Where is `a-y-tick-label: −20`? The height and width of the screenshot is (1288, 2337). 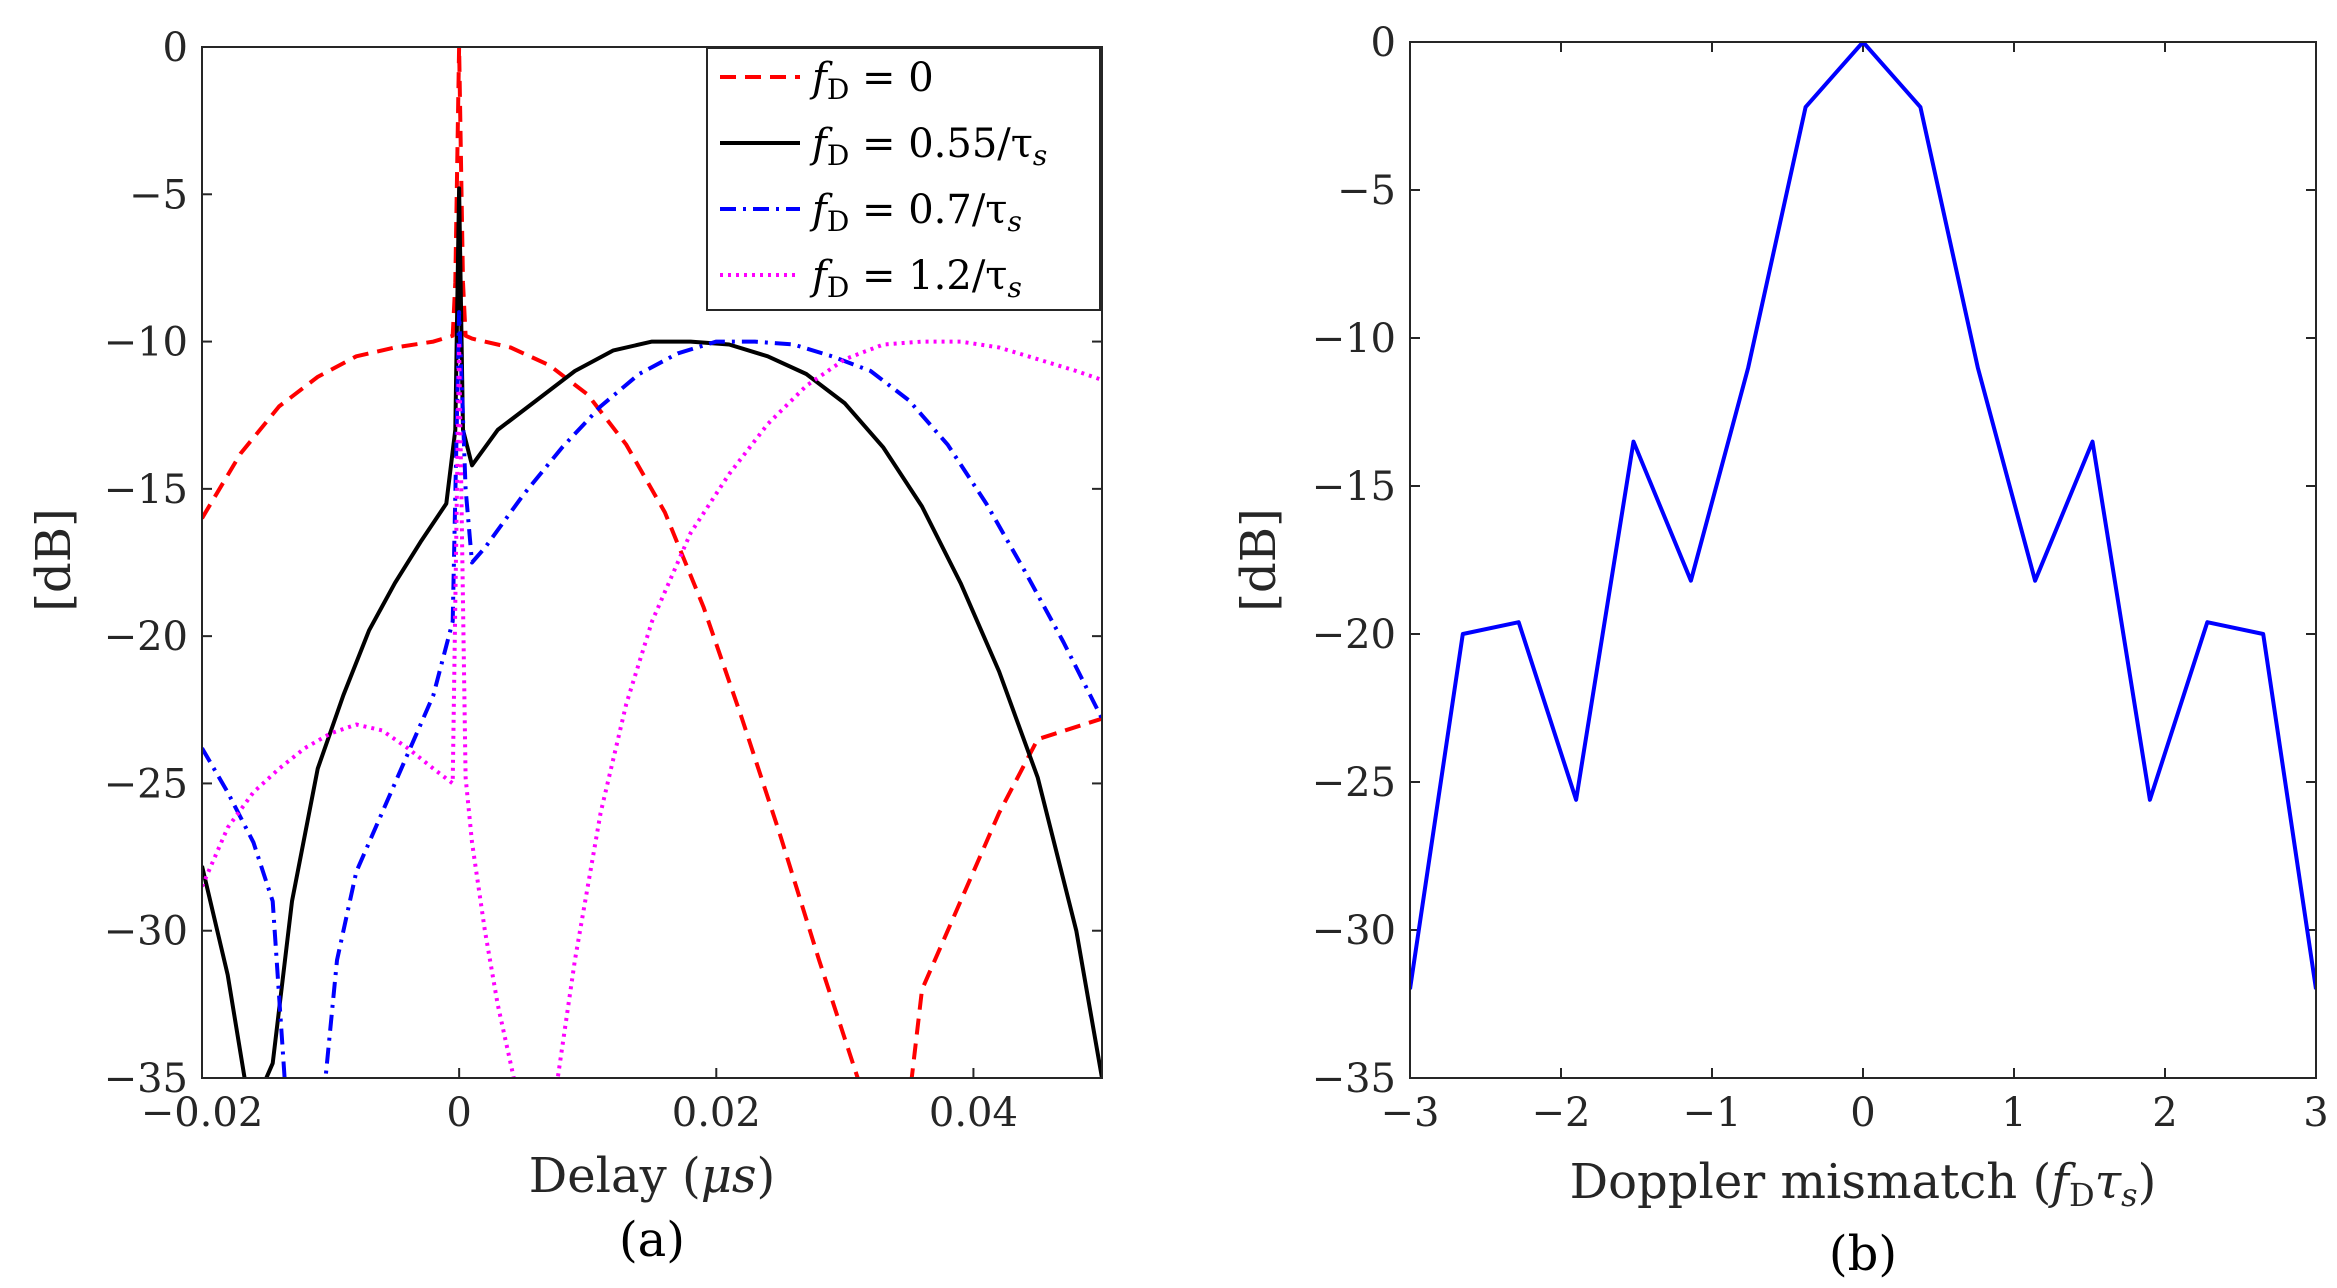 a-y-tick-label: −20 is located at coordinates (146, 637).